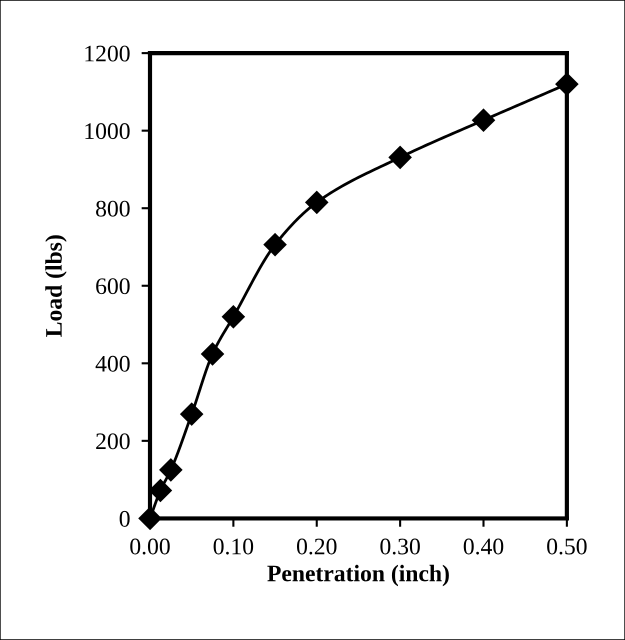  I want to click on y-tick-label: 0, so click(125, 518).